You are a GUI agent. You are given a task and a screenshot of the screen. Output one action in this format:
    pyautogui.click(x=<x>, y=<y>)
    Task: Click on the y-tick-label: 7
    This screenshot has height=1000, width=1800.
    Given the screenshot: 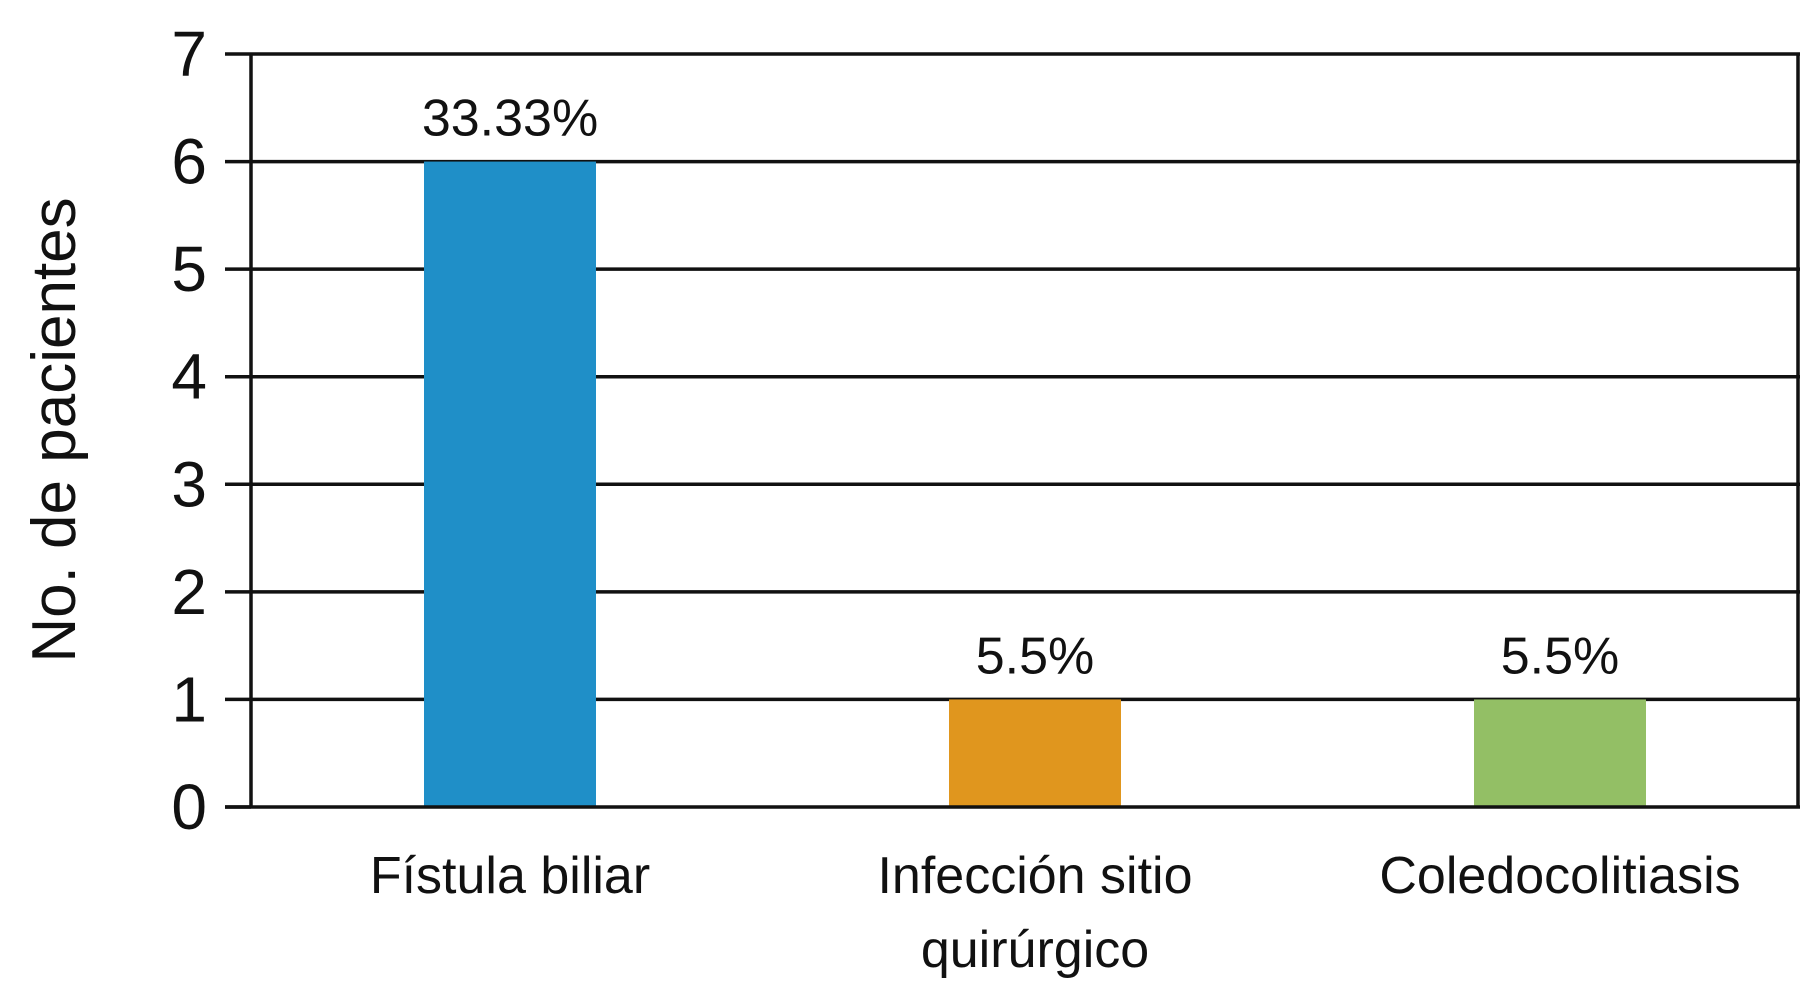 What is the action you would take?
    pyautogui.click(x=189, y=54)
    